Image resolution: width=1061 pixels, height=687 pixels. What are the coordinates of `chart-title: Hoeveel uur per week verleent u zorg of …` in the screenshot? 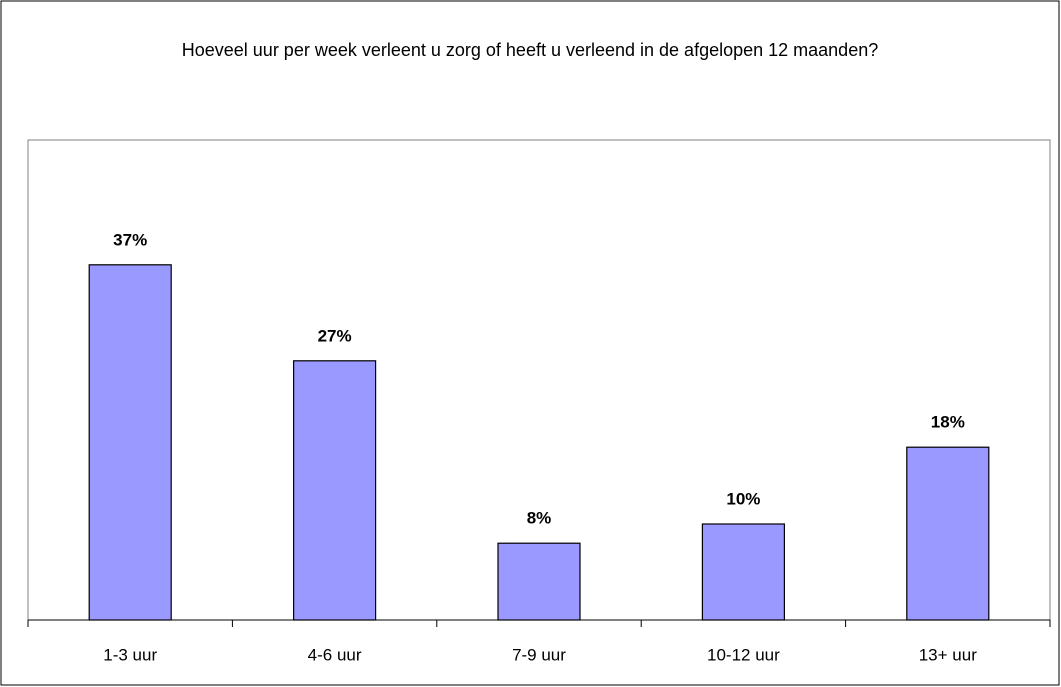 It's located at (530, 50).